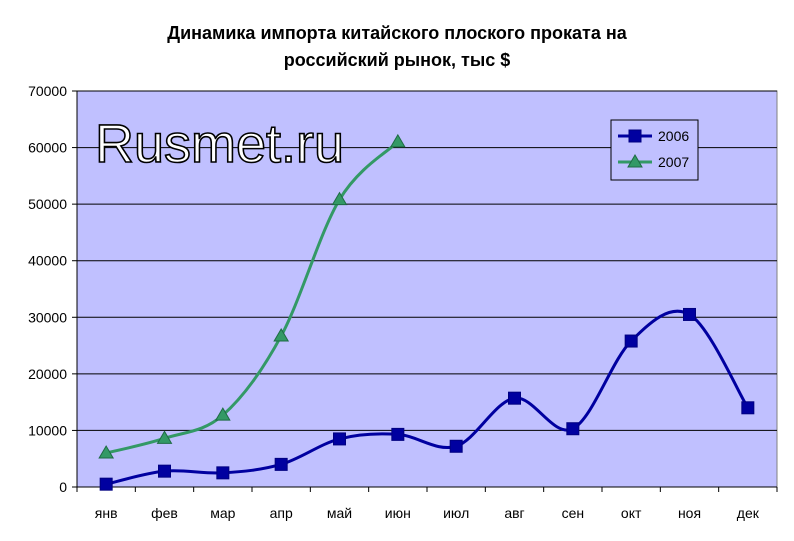  I want to click on legend-label: 2006, so click(673, 136).